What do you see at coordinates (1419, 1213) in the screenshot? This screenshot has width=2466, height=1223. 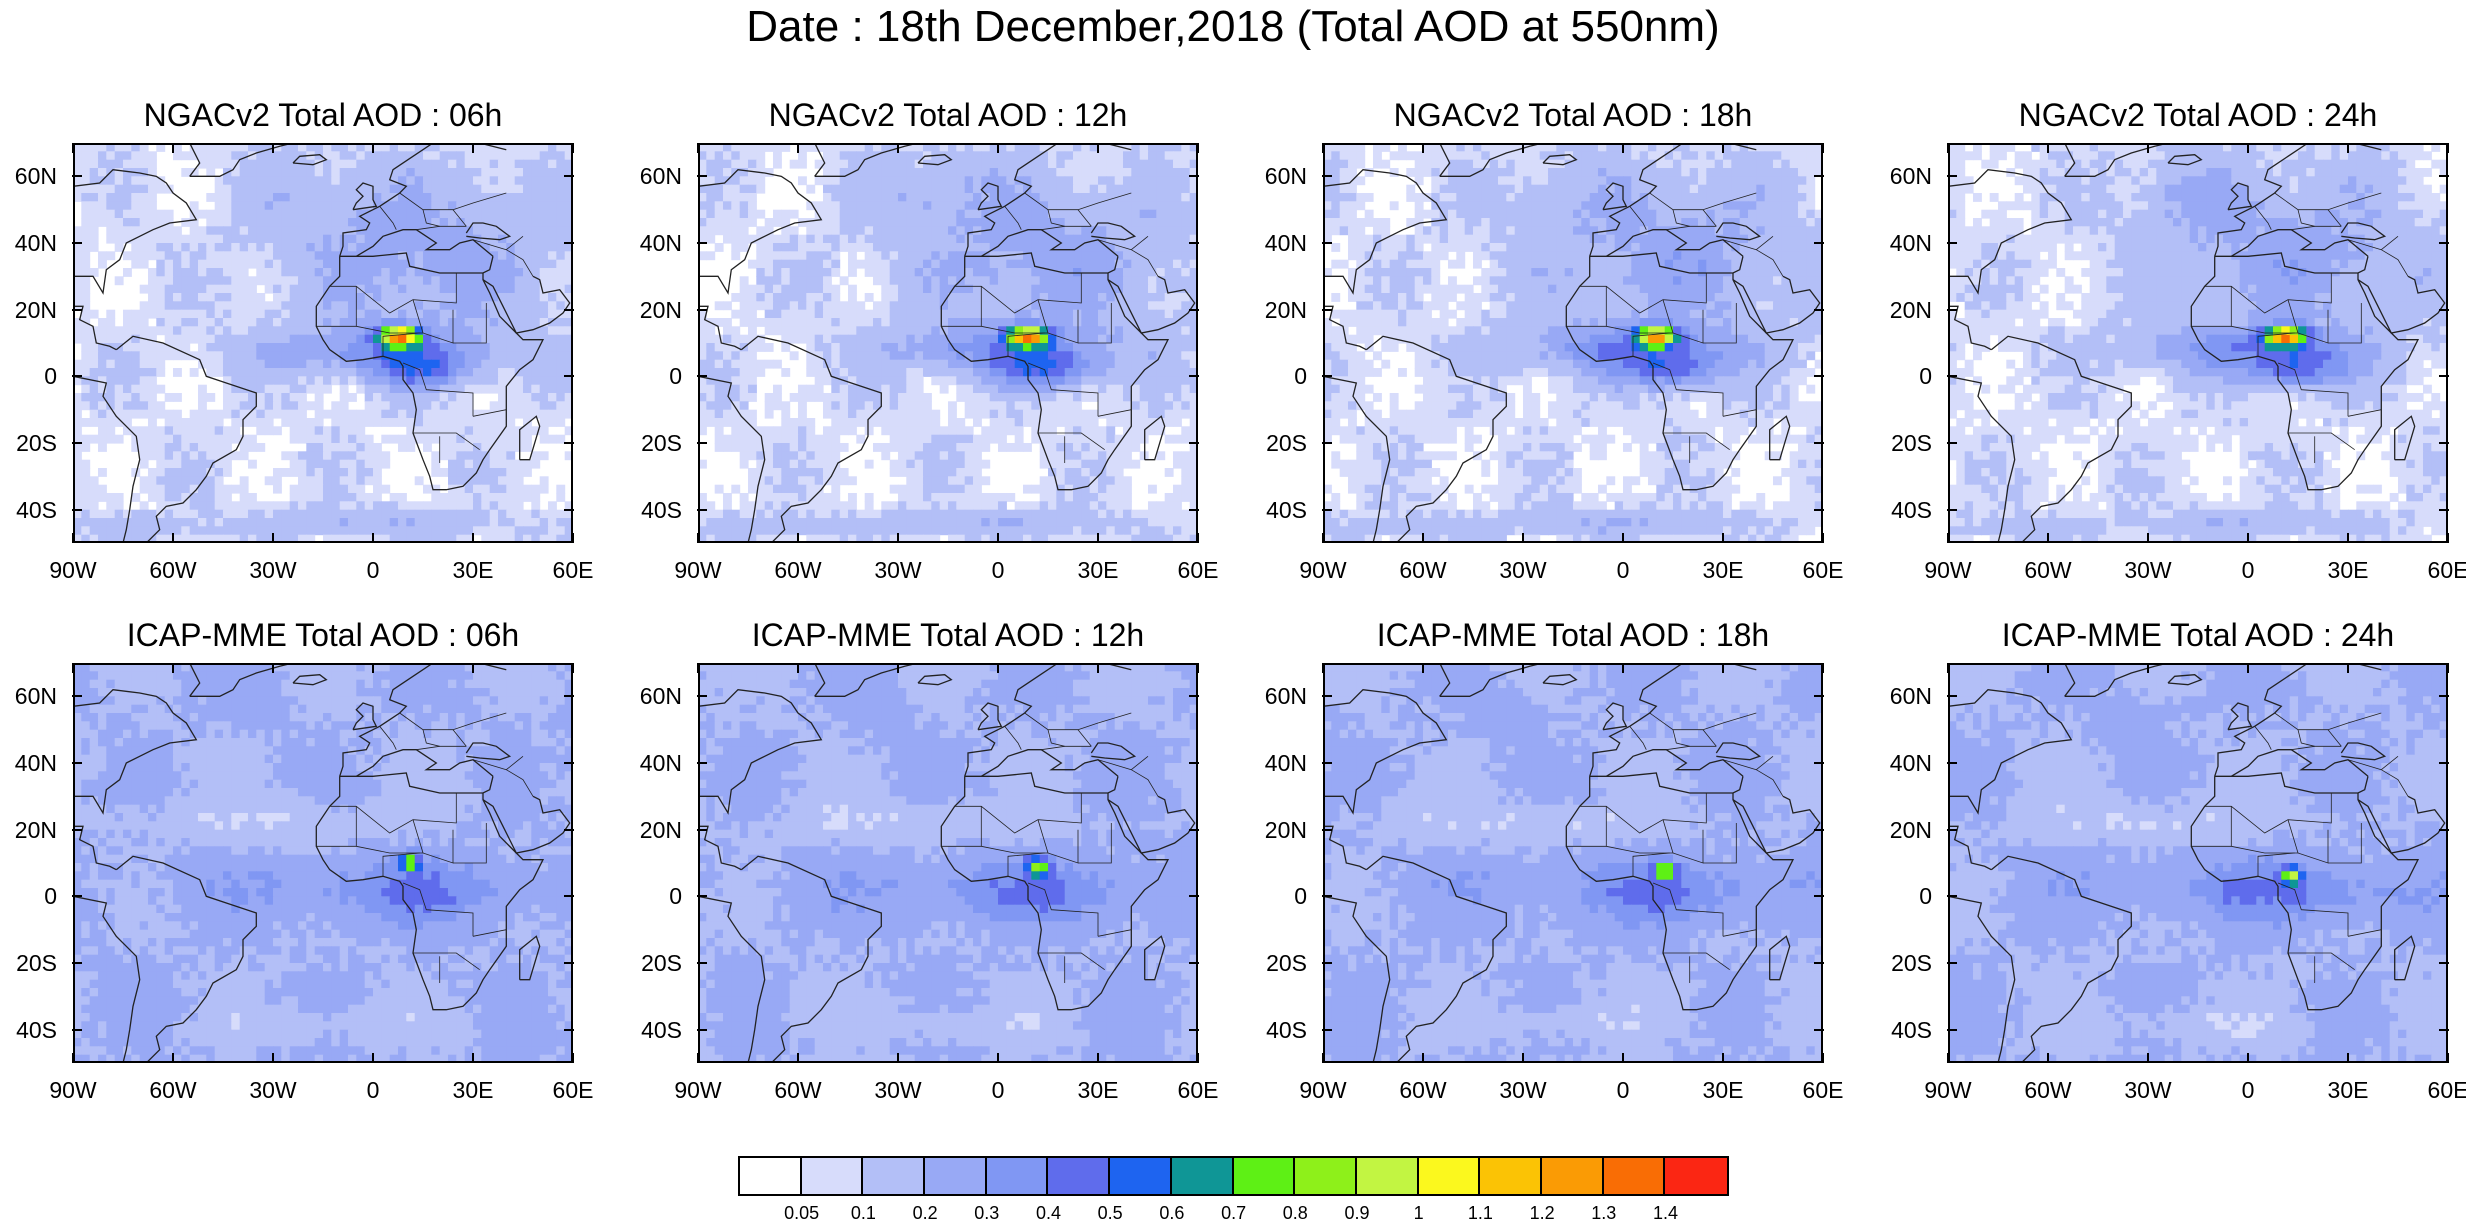 I see `colorbar-label: 1` at bounding box center [1419, 1213].